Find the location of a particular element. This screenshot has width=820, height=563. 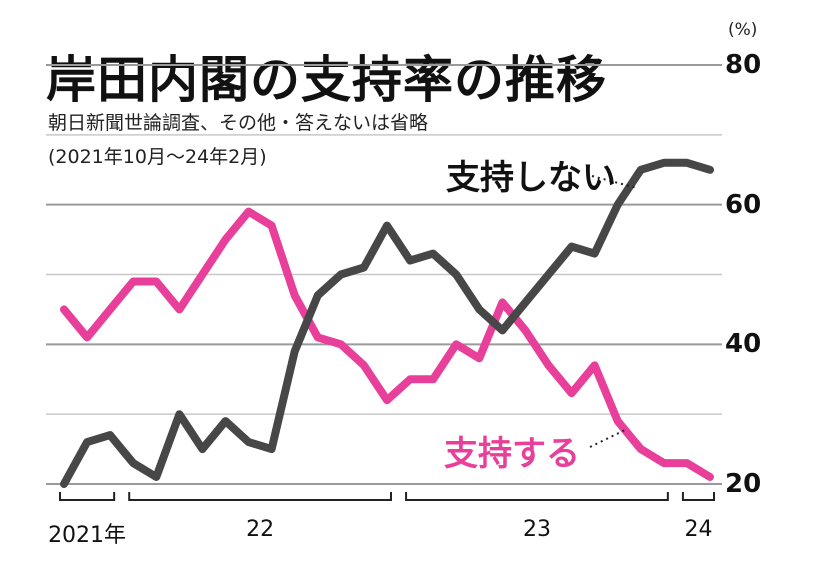

label-leader-nonsupport is located at coordinates (614, 182).